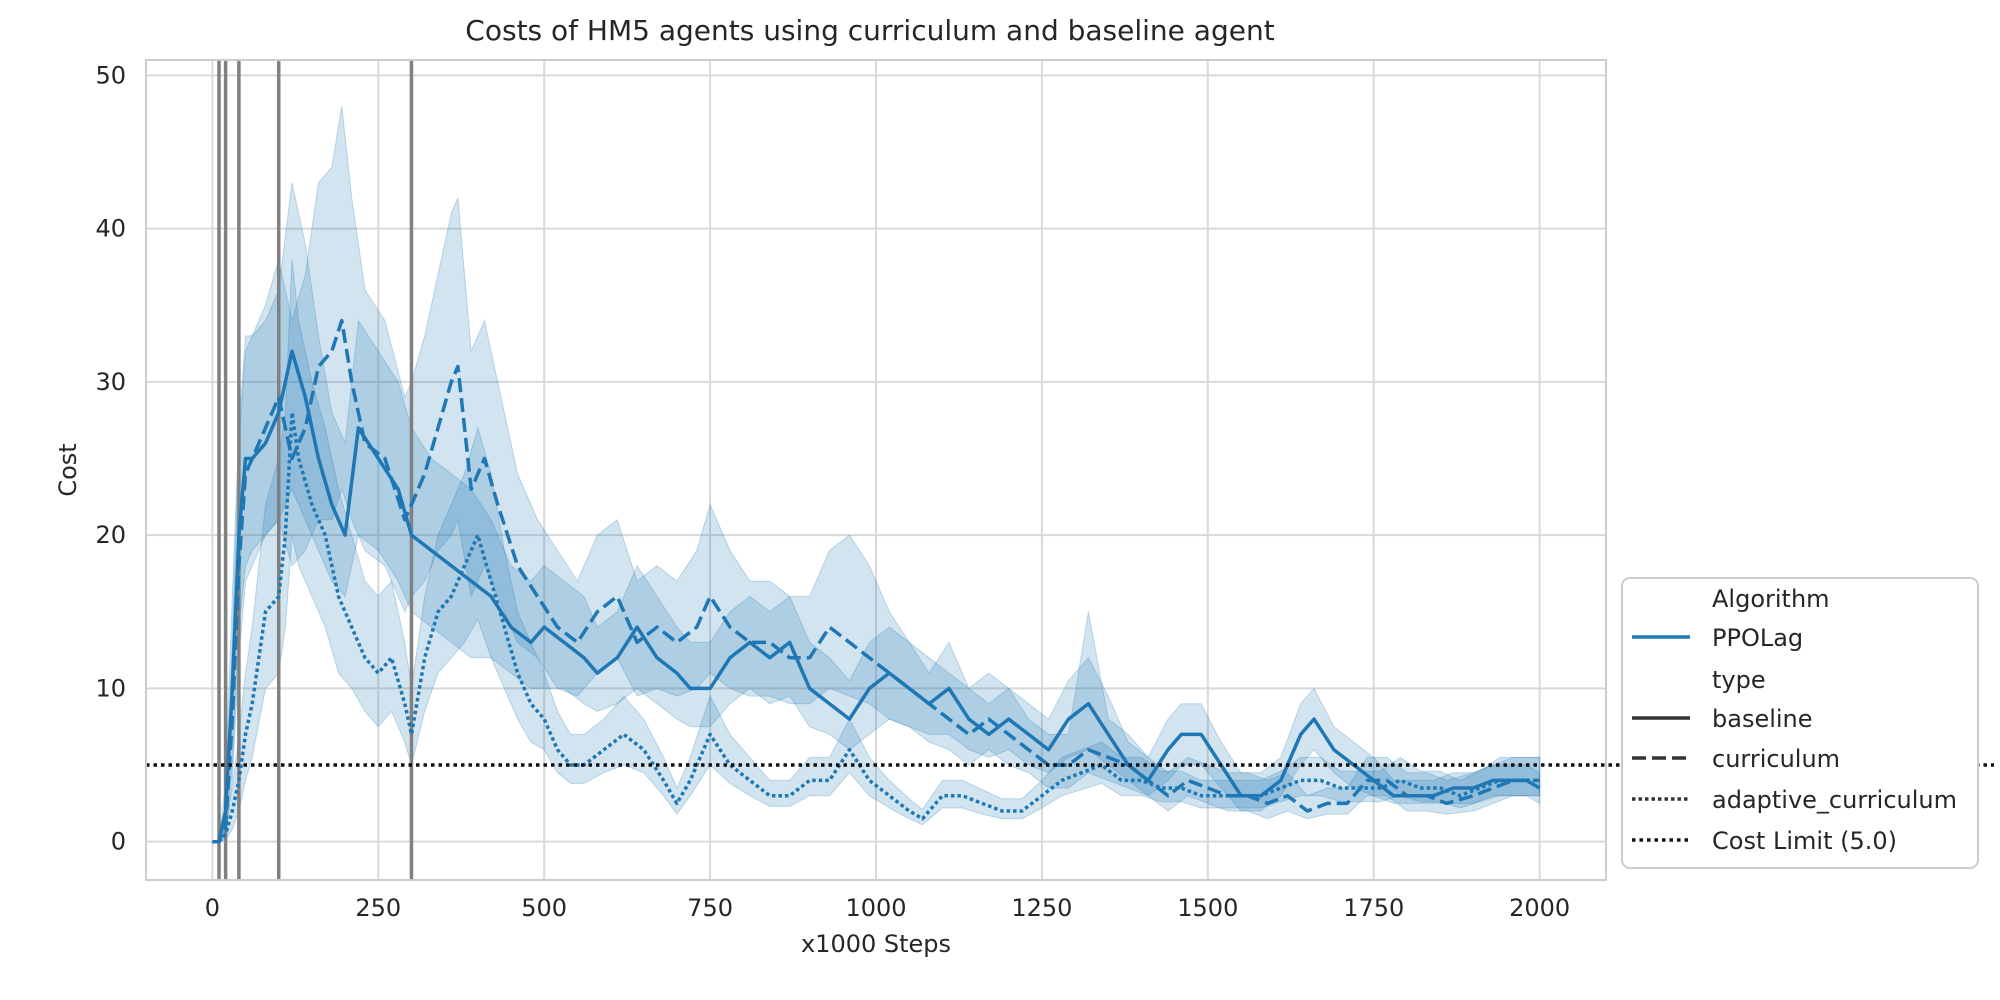 The image size is (2000, 1000). I want to click on x-tick-label: 250, so click(378, 908).